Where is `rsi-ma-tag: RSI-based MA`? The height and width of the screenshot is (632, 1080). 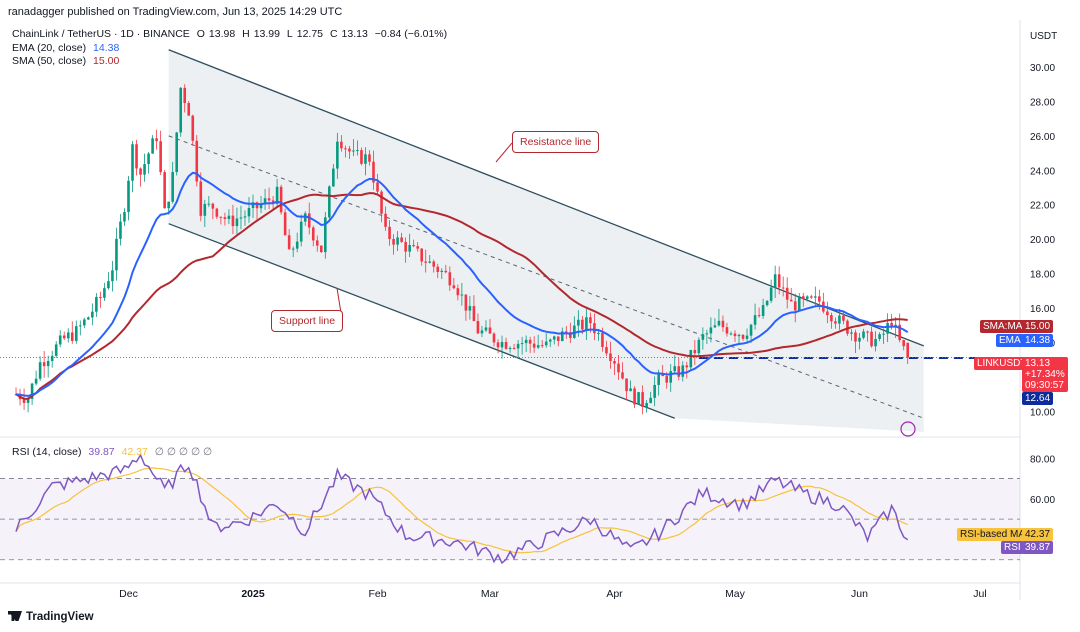
rsi-ma-tag: RSI-based MA is located at coordinates (993, 534).